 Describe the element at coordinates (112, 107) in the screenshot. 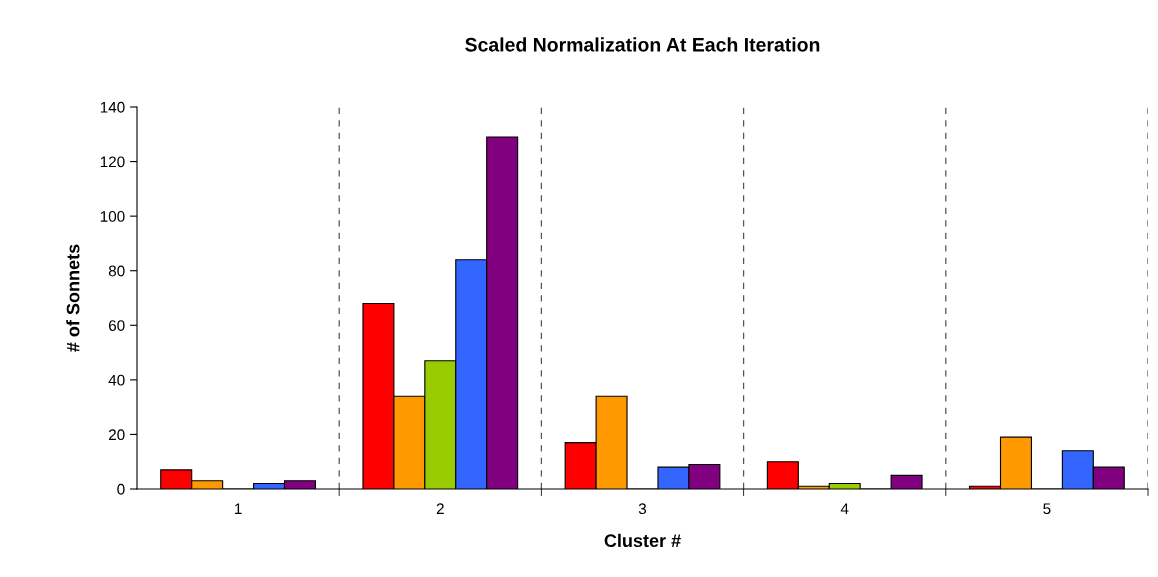

I see `y-tick-label: 140` at that location.